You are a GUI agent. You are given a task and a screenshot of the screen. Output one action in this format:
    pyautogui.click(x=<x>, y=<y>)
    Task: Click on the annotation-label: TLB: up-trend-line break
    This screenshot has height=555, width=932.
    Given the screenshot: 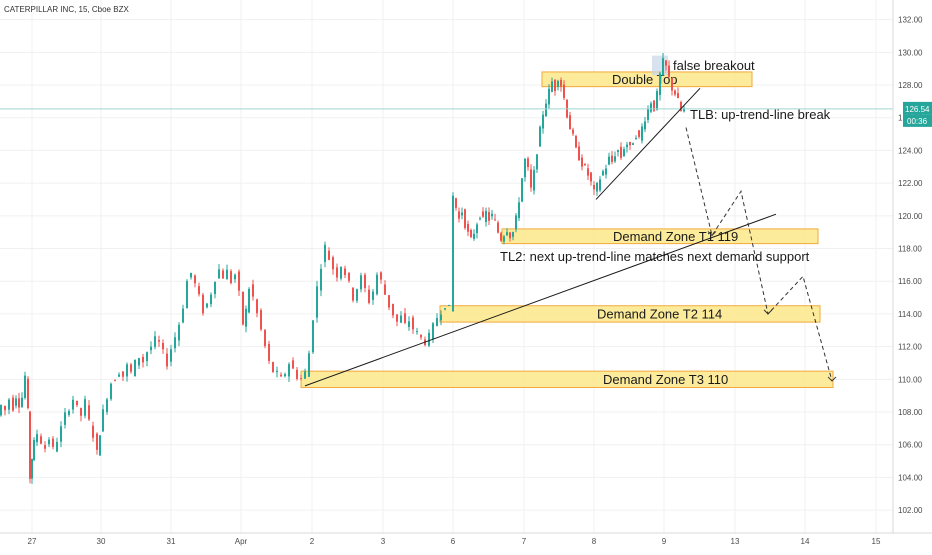 What is the action you would take?
    pyautogui.click(x=760, y=114)
    